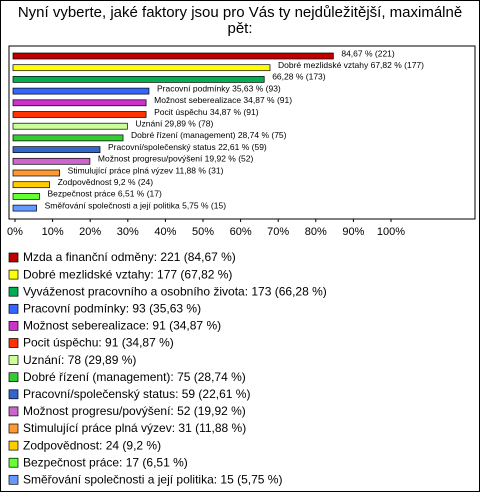 The height and width of the screenshot is (492, 480). Describe the element at coordinates (105, 462) in the screenshot. I see `legend-label: Bezpečnost práce: 17 (6,51 %)` at that location.